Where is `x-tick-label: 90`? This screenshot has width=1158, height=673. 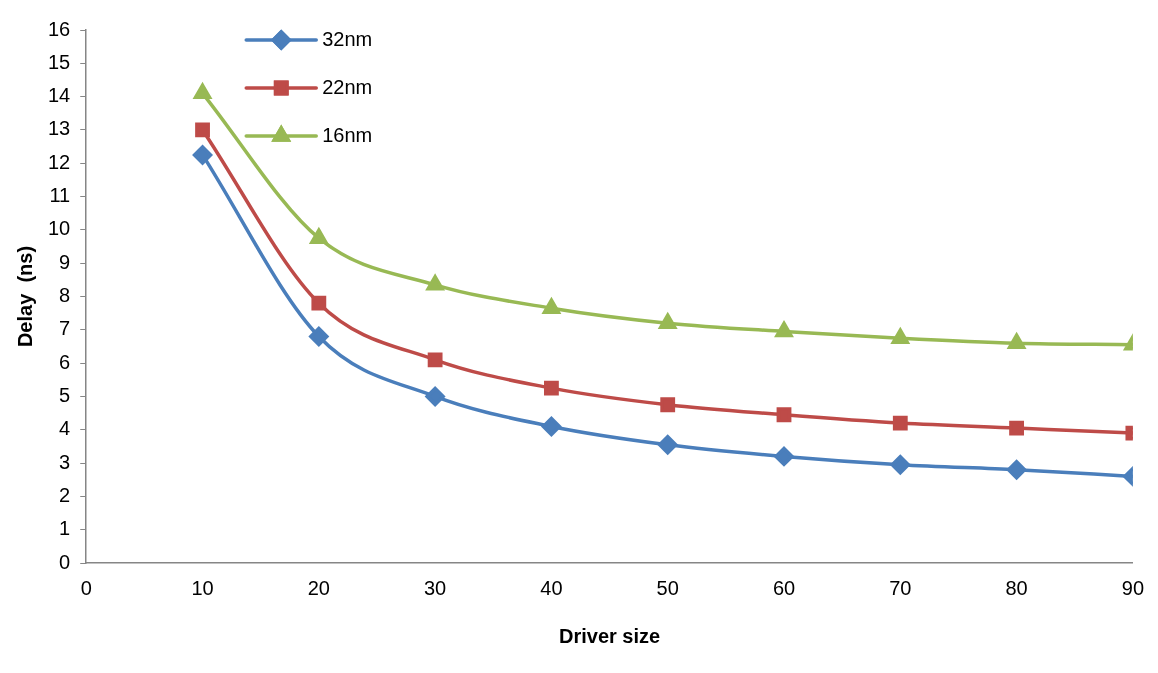 x-tick-label: 90 is located at coordinates (1132, 587).